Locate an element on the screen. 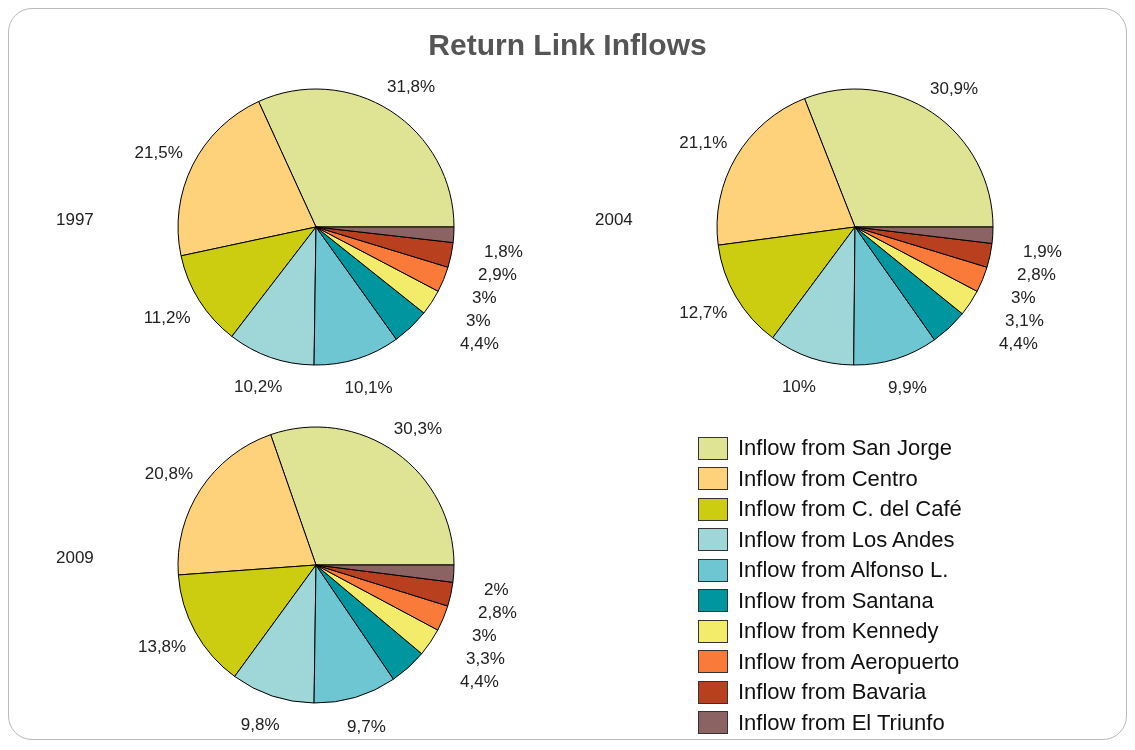 The width and height of the screenshot is (1135, 750). text: 2009 is located at coordinates (75, 558).